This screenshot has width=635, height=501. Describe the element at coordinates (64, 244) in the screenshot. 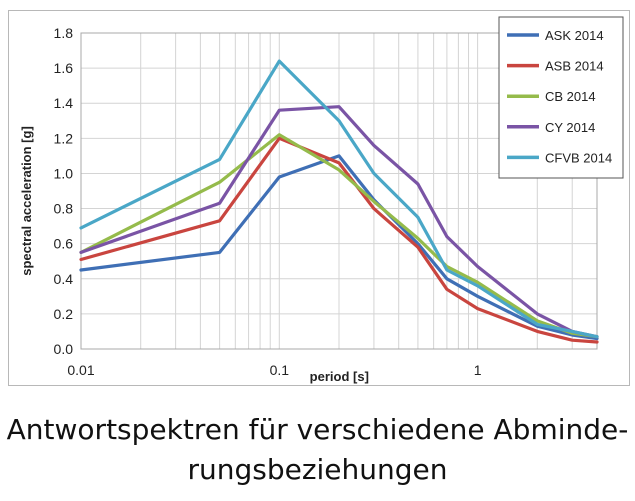

I see `y-tick-label: 0.6` at that location.